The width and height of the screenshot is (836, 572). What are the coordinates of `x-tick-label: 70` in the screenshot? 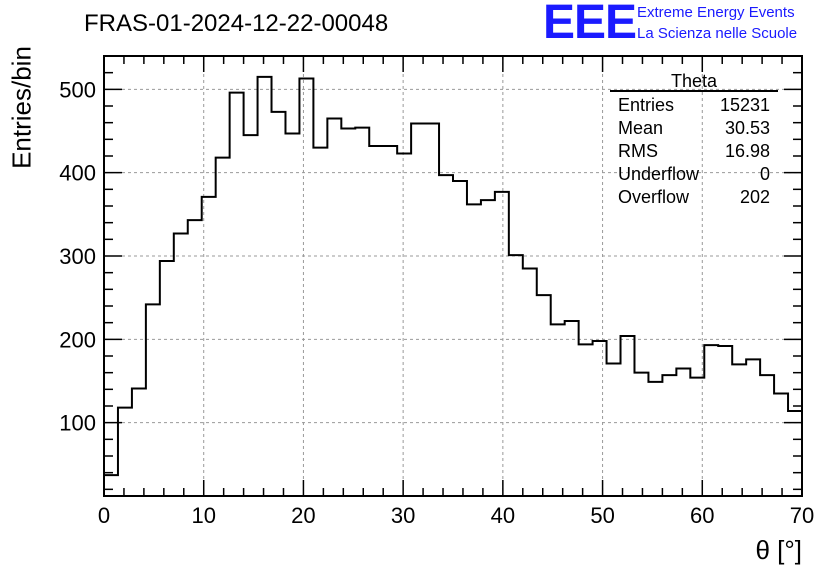 It's located at (802, 515).